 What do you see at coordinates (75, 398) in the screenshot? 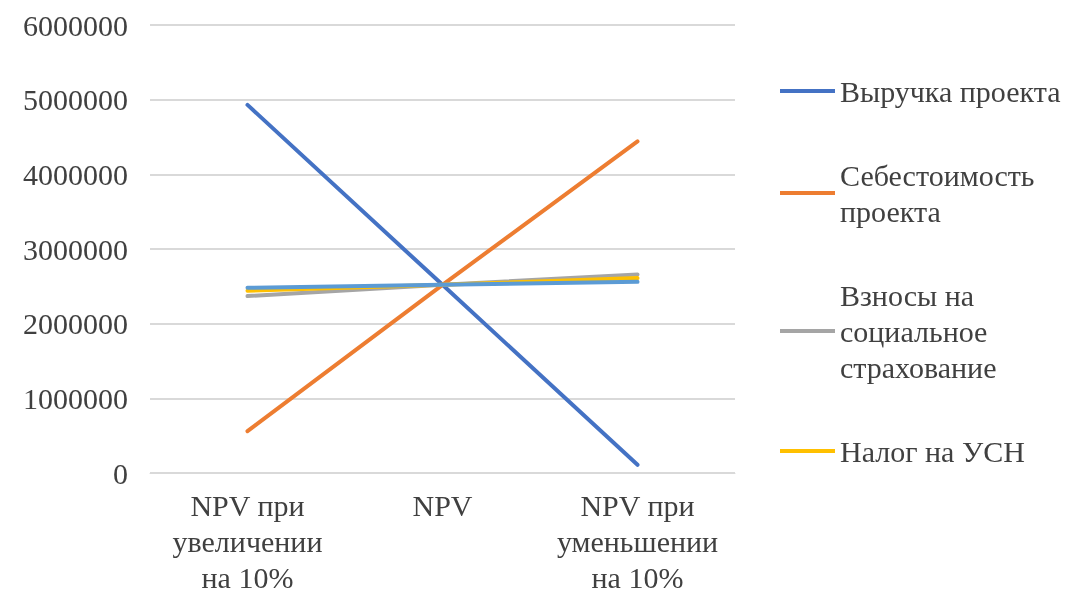
I see `y-tick-label: 1000000` at bounding box center [75, 398].